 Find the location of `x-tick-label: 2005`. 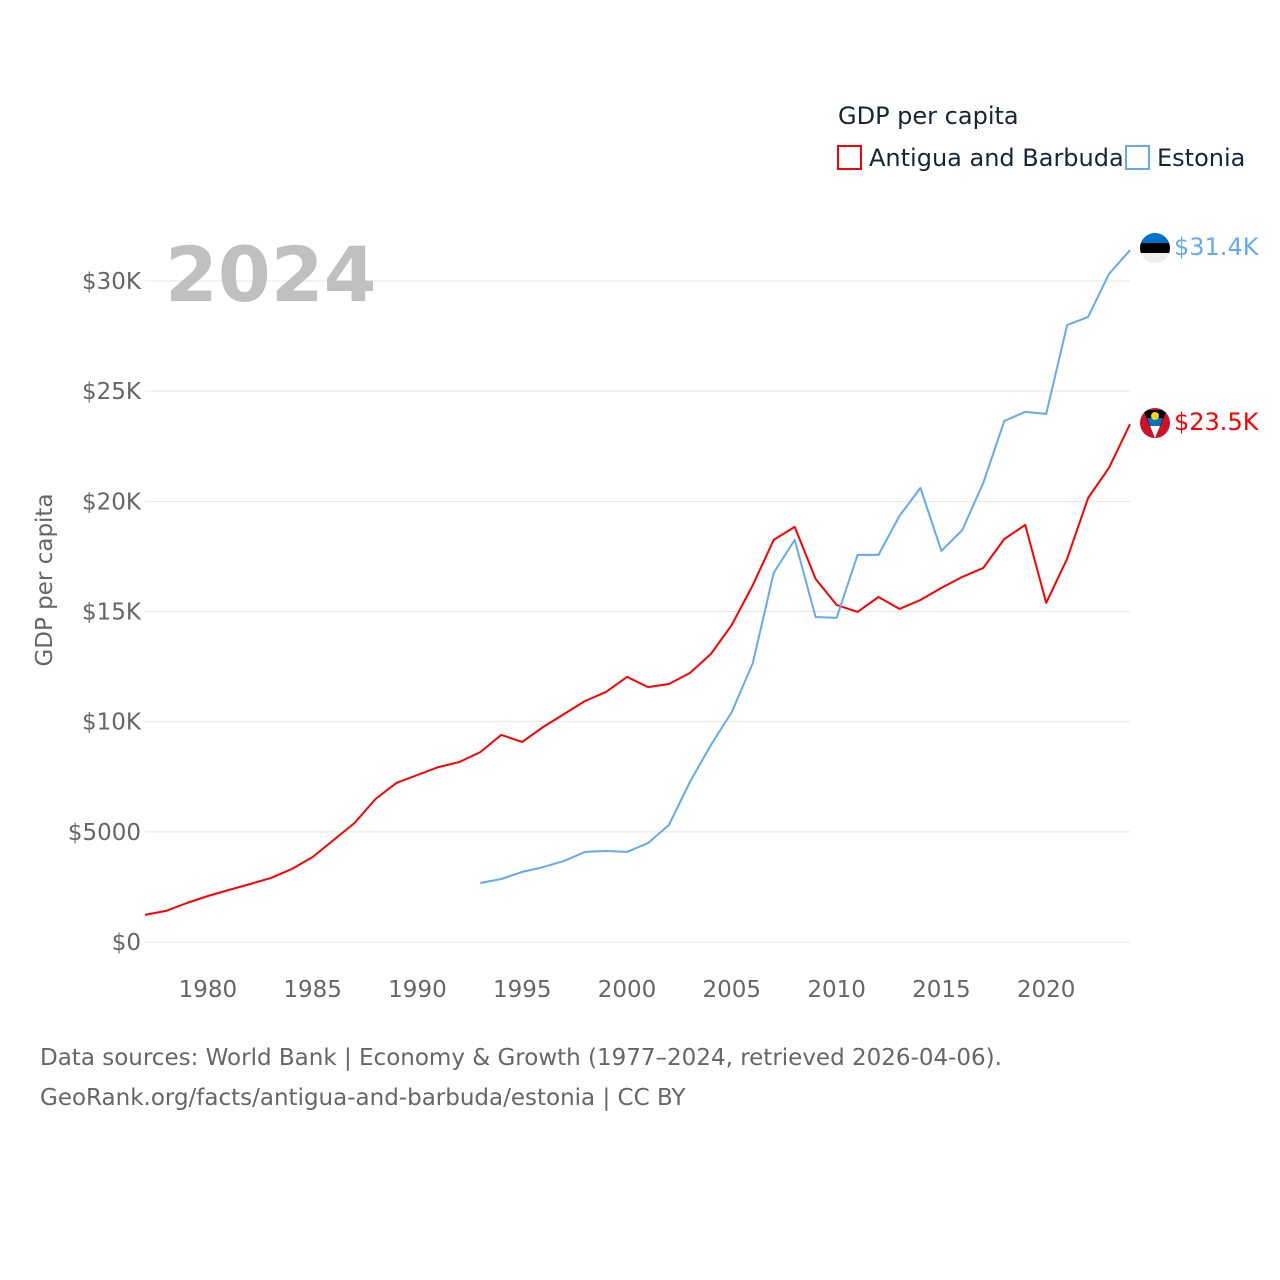

x-tick-label: 2005 is located at coordinates (732, 990).